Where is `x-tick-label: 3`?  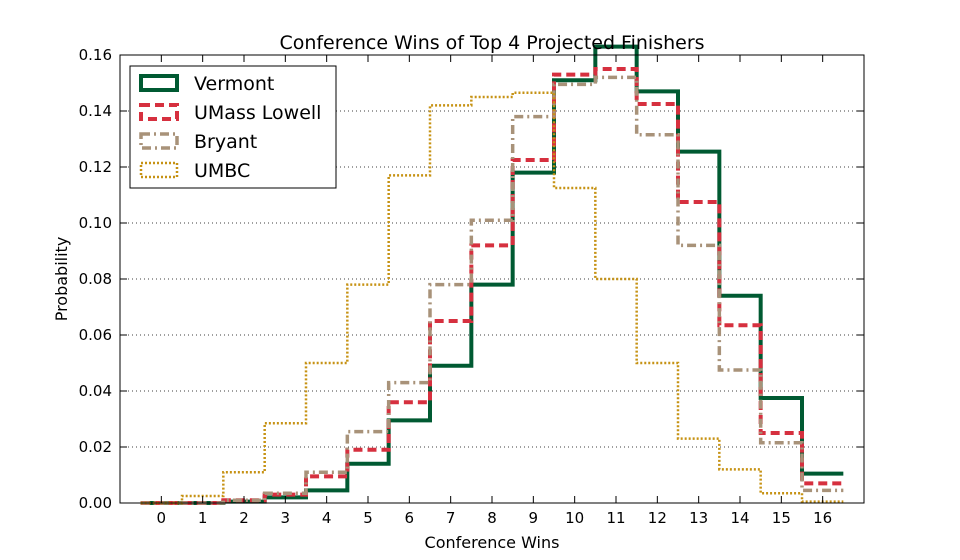 x-tick-label: 3 is located at coordinates (286, 518).